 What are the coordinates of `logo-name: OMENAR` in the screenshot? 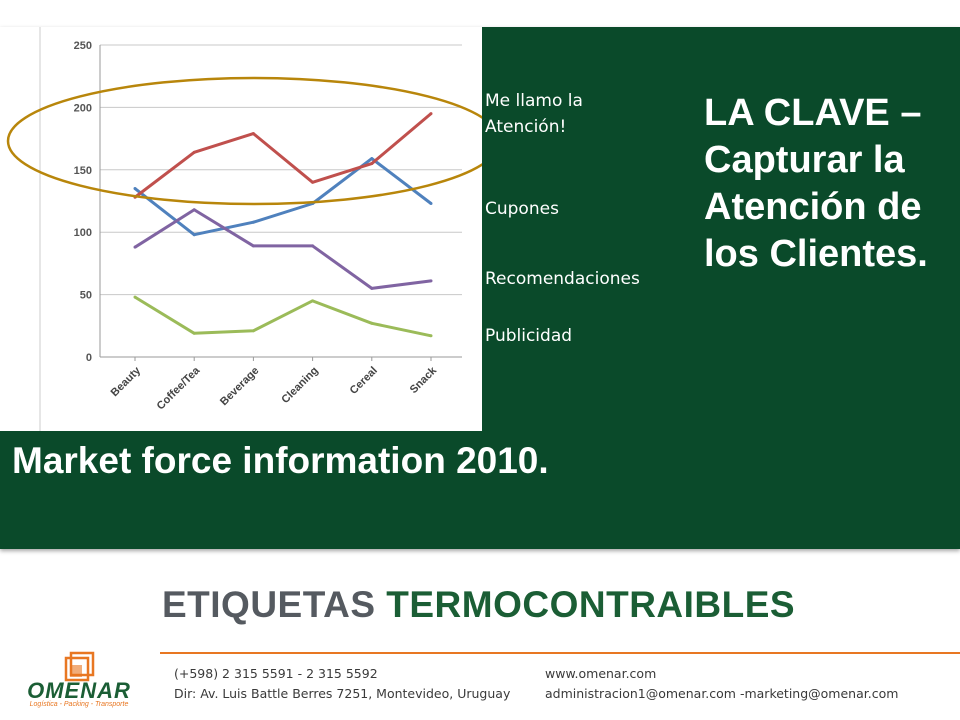 It's located at (79, 690).